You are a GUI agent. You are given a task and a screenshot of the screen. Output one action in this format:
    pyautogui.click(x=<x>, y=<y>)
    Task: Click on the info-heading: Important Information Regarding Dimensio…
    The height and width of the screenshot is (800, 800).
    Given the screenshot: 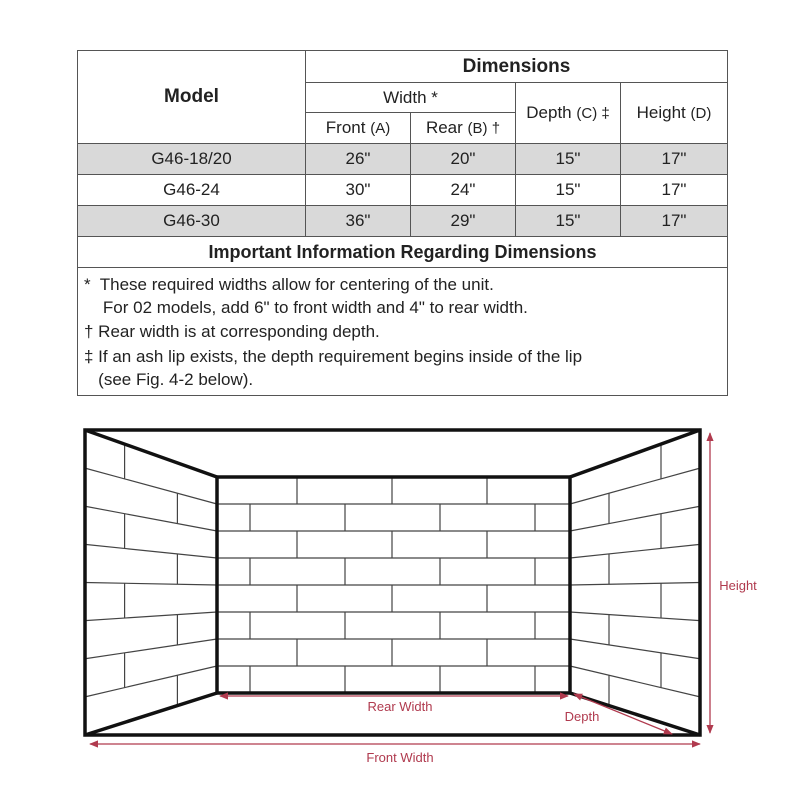 What is the action you would take?
    pyautogui.click(x=402, y=252)
    